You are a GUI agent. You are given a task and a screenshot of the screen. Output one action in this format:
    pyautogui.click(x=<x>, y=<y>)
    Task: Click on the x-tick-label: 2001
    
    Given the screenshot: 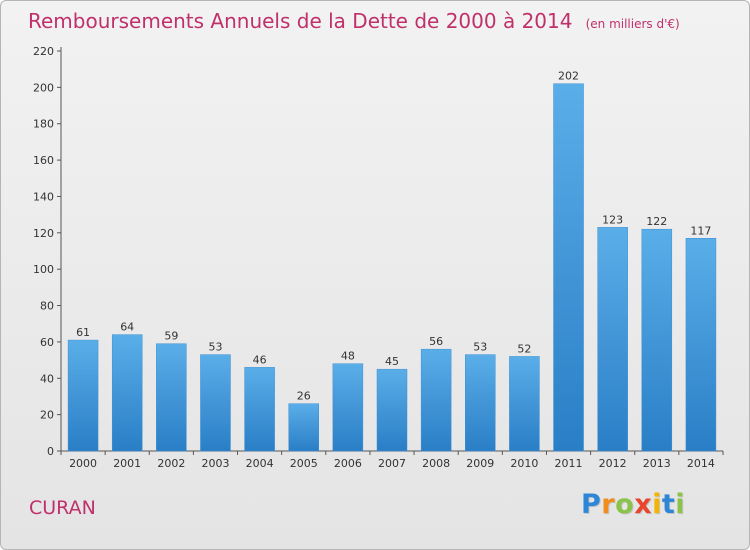 What is the action you would take?
    pyautogui.click(x=127, y=463)
    